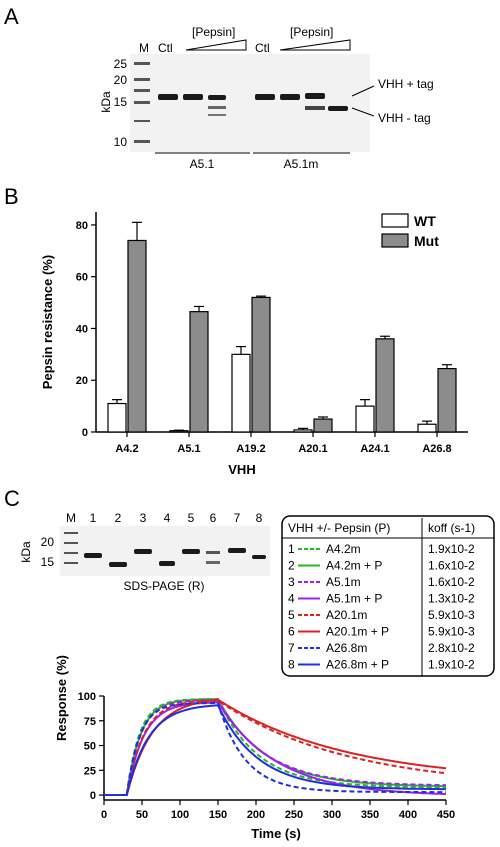 The width and height of the screenshot is (500, 847). I want to click on c-xtick-label: 50, so click(142, 815).